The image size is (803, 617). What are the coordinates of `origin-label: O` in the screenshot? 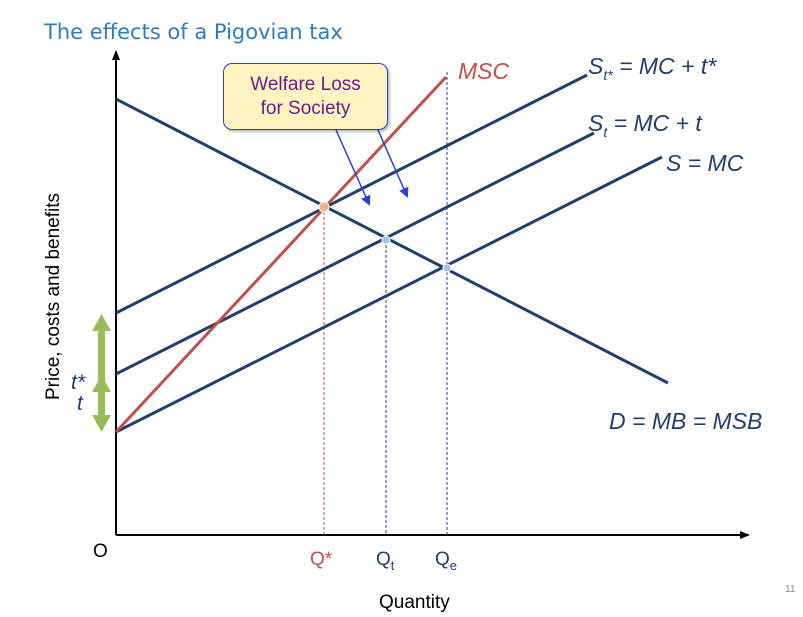 It's located at (100, 551).